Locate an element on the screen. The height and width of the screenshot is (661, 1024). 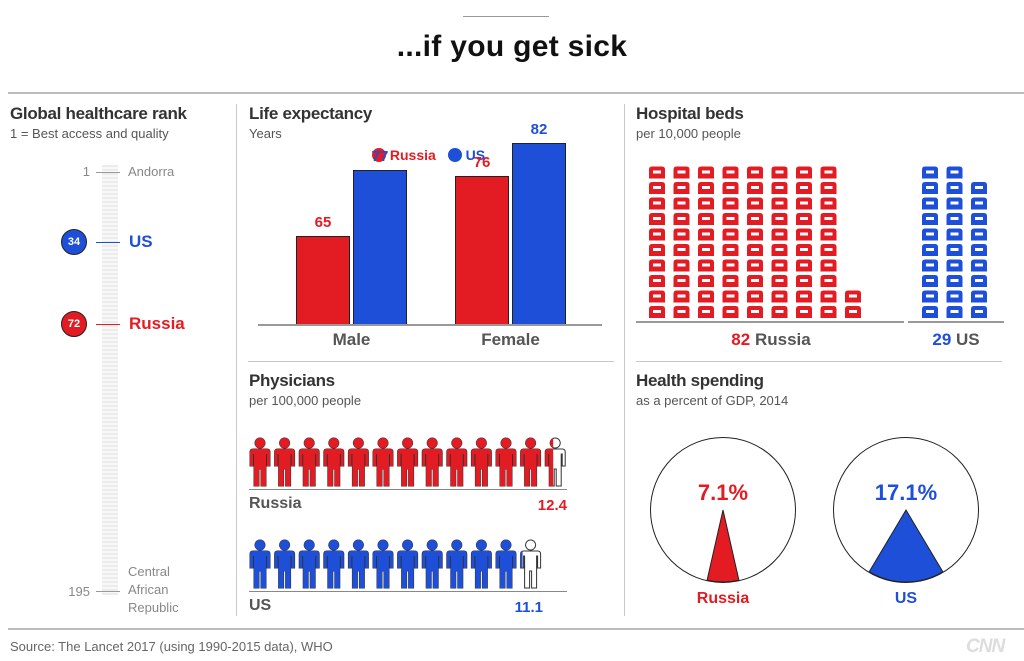
russia-rank-tick is located at coordinates (108, 324).